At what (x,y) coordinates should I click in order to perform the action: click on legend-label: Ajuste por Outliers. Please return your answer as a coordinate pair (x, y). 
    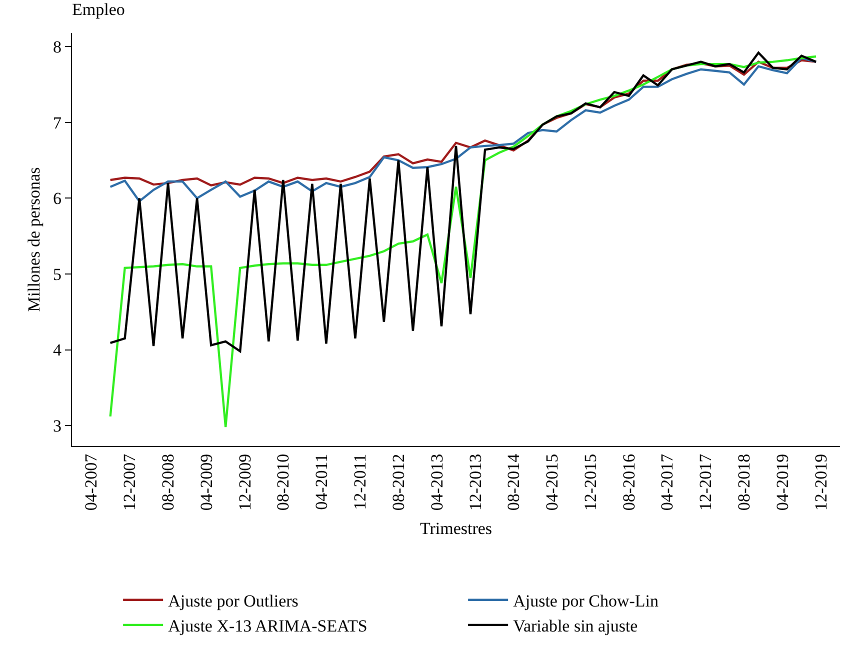
    Looking at the image, I should click on (233, 600).